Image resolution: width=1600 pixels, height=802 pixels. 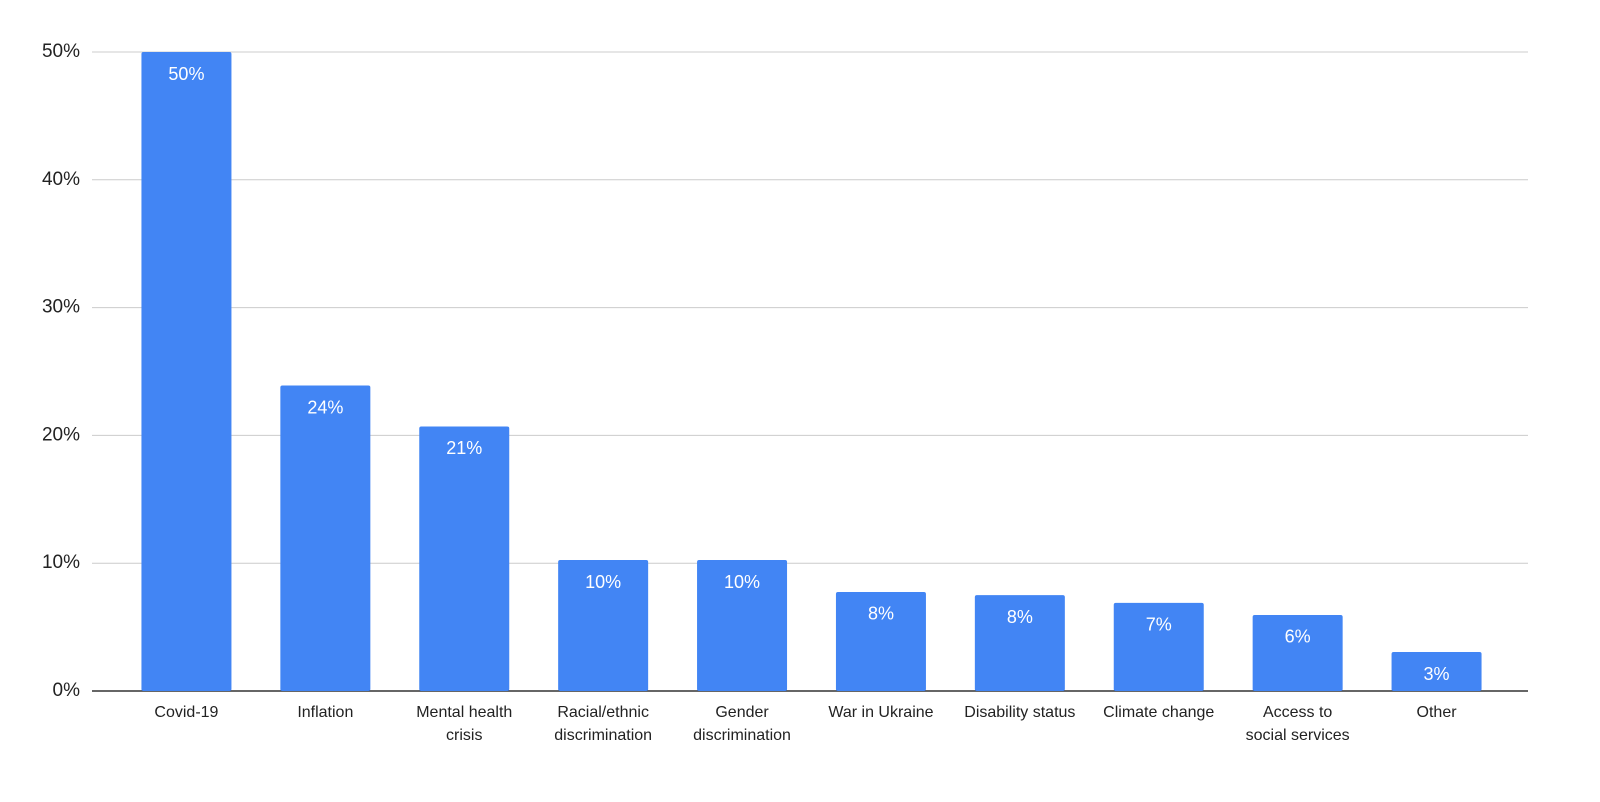 What do you see at coordinates (1298, 724) in the screenshot?
I see `x-tick-label: Access to social services` at bounding box center [1298, 724].